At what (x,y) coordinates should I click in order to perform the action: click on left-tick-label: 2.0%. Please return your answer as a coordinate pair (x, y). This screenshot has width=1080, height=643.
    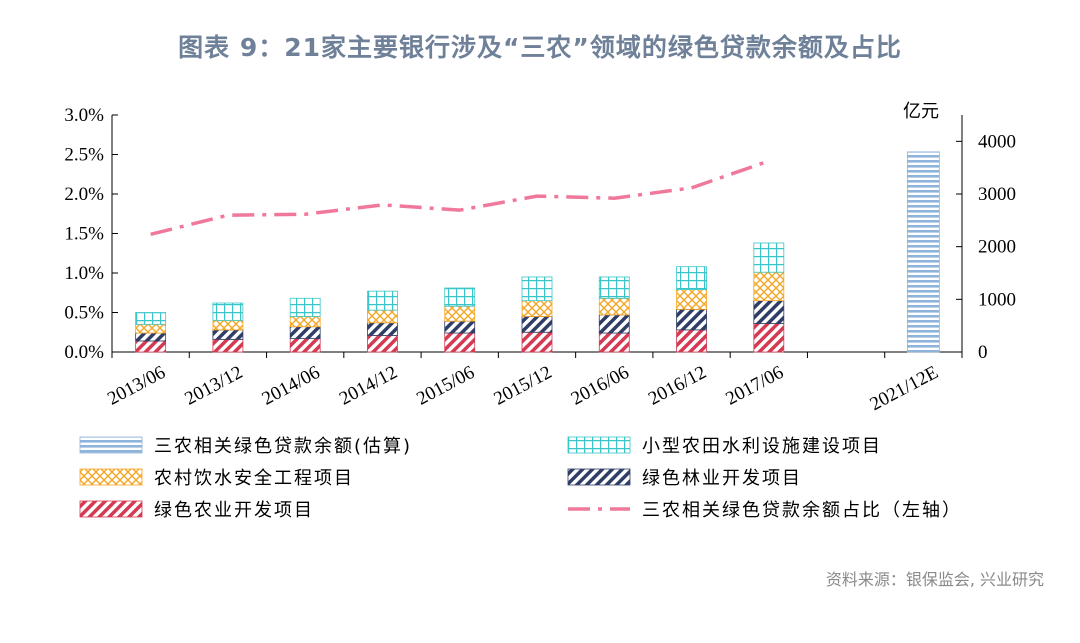
    Looking at the image, I should click on (84, 194).